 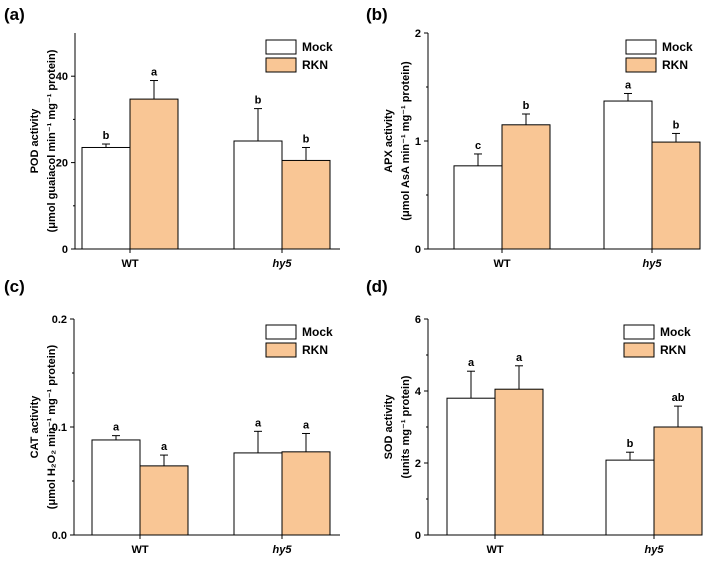 What do you see at coordinates (281, 65) in the screenshot?
I see `panel-a-legend-swatch-rkn` at bounding box center [281, 65].